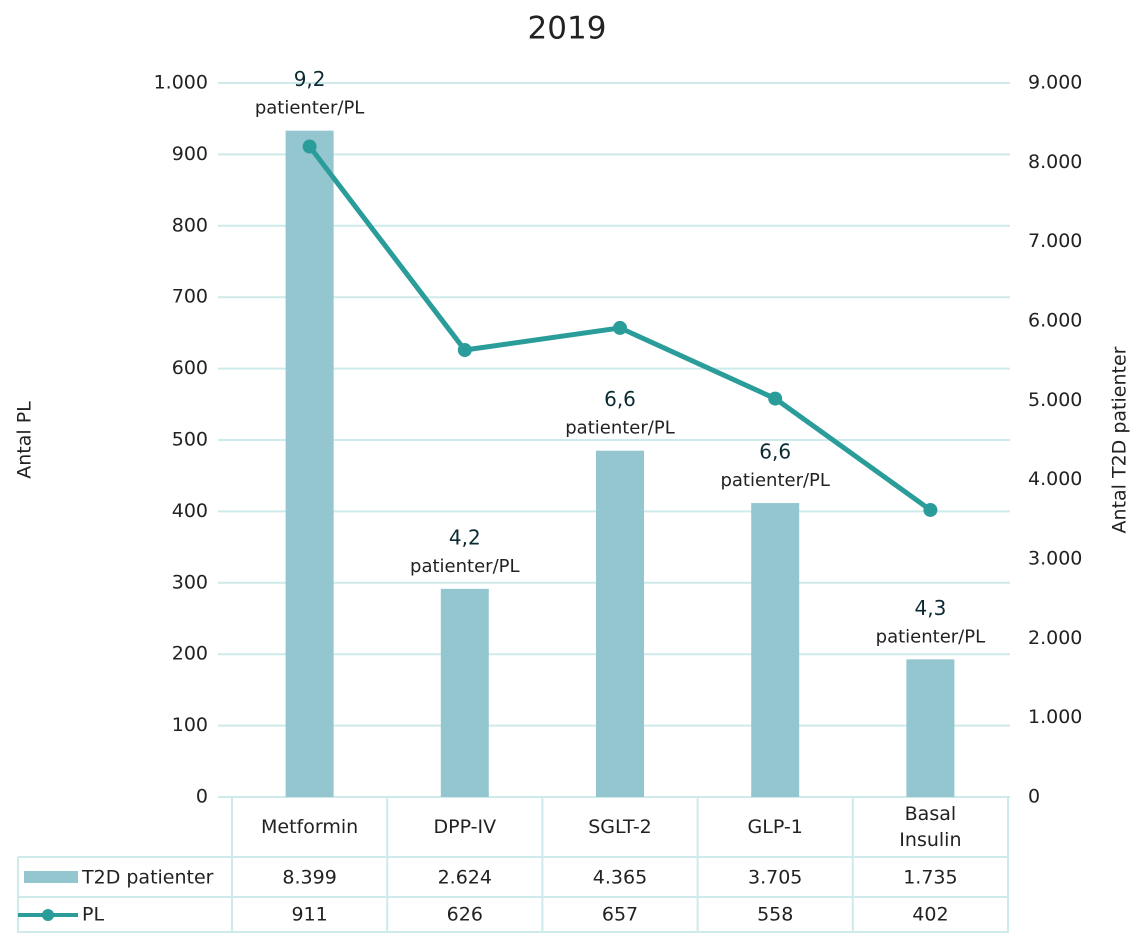  I want to click on y2-tick-label: 3.000, so click(1055, 559).